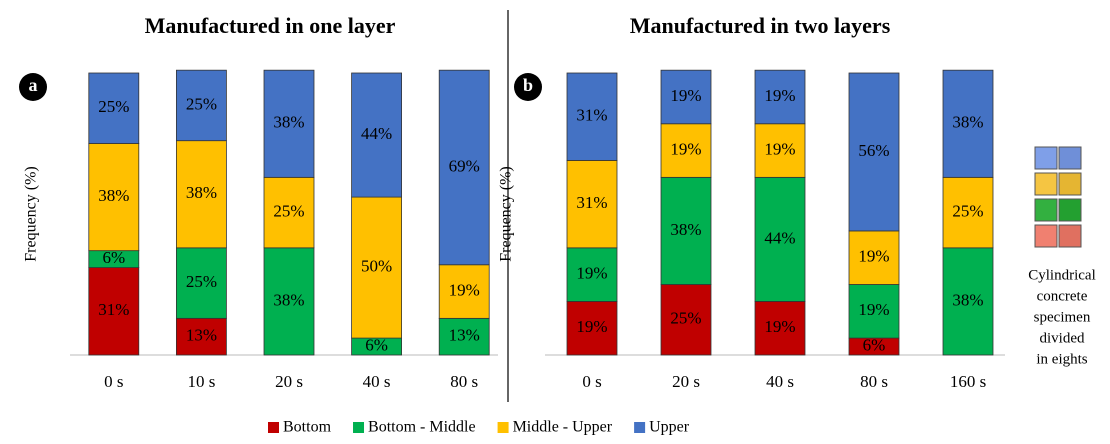 The image size is (1110, 444). Describe the element at coordinates (1062, 275) in the screenshot. I see `side-note: Cylindrical` at that location.